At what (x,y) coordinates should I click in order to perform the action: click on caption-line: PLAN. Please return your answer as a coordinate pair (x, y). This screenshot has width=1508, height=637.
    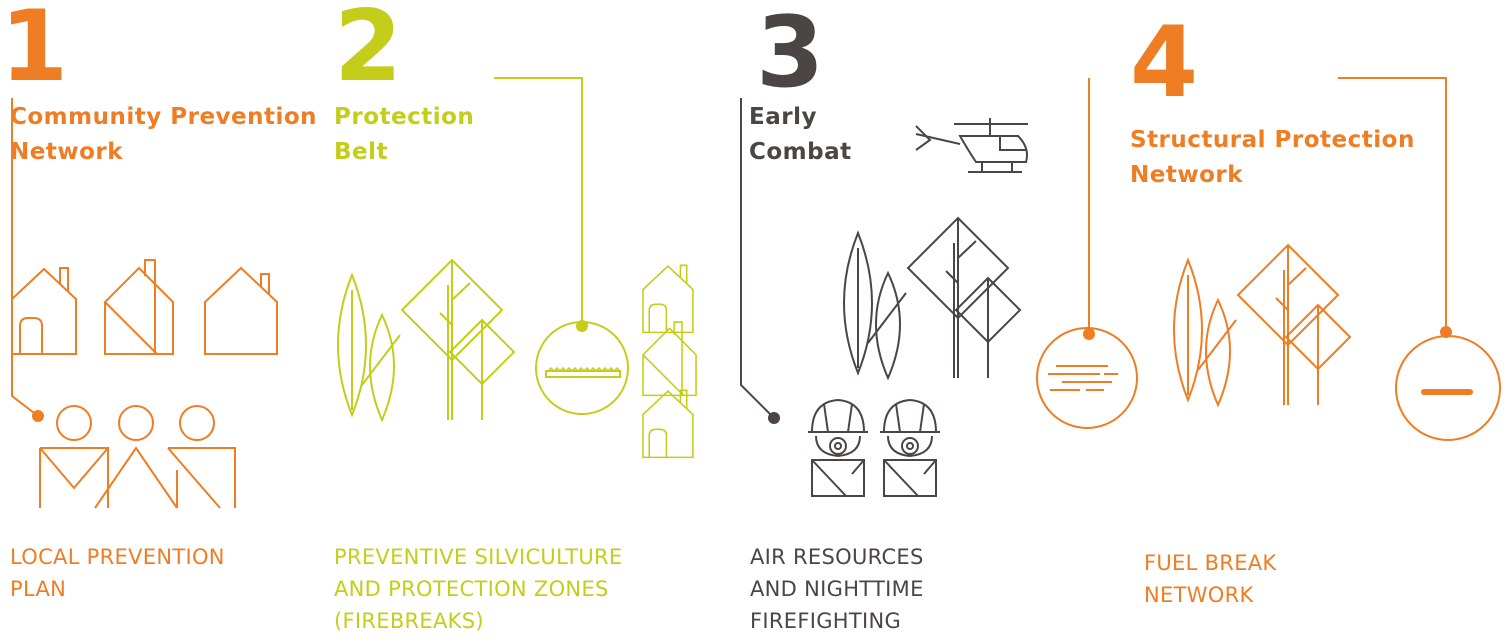
    Looking at the image, I should click on (38, 589).